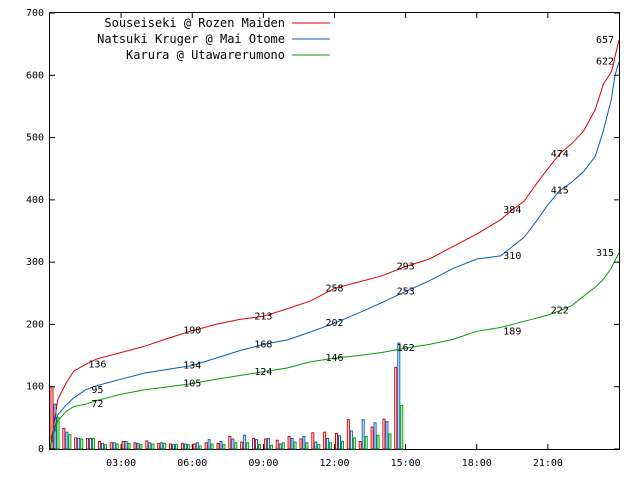 This screenshot has width=640, height=480. I want to click on value-label: 95, so click(97, 390).